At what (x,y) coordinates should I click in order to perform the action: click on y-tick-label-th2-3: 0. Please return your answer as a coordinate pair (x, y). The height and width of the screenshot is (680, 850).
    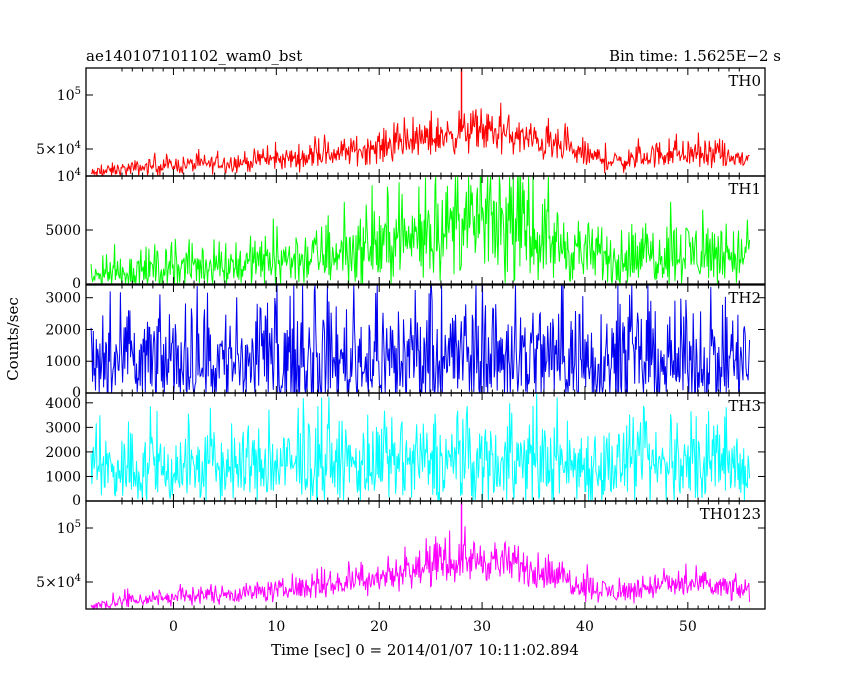
    Looking at the image, I should click on (76, 393).